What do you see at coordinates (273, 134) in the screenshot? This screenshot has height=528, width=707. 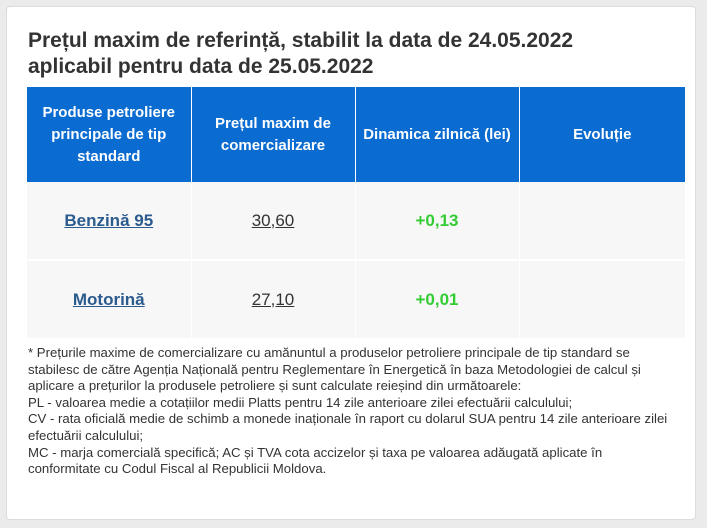 I see `header-max-price: Prețul maxim de comercializare` at bounding box center [273, 134].